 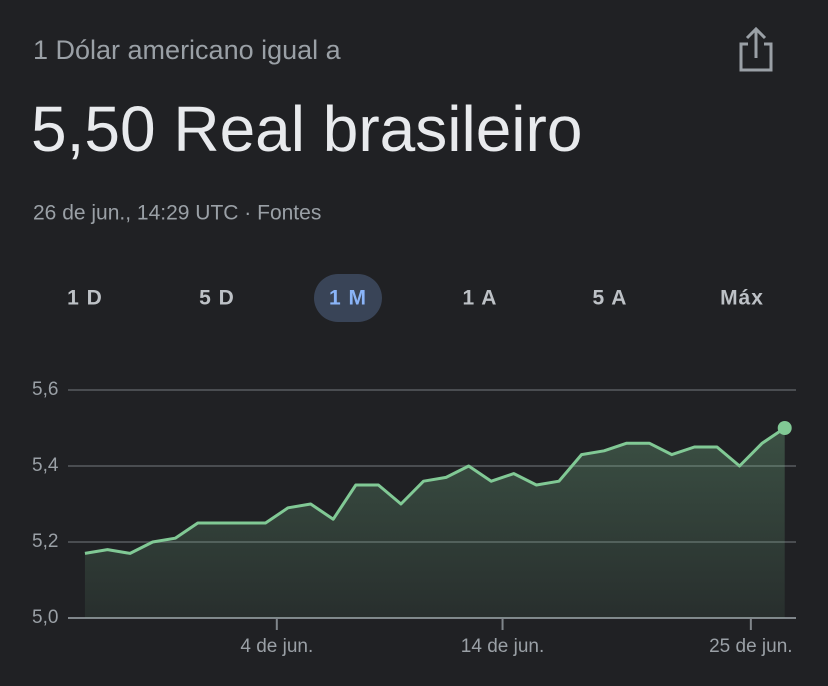 I want to click on share-button, so click(x=756, y=49).